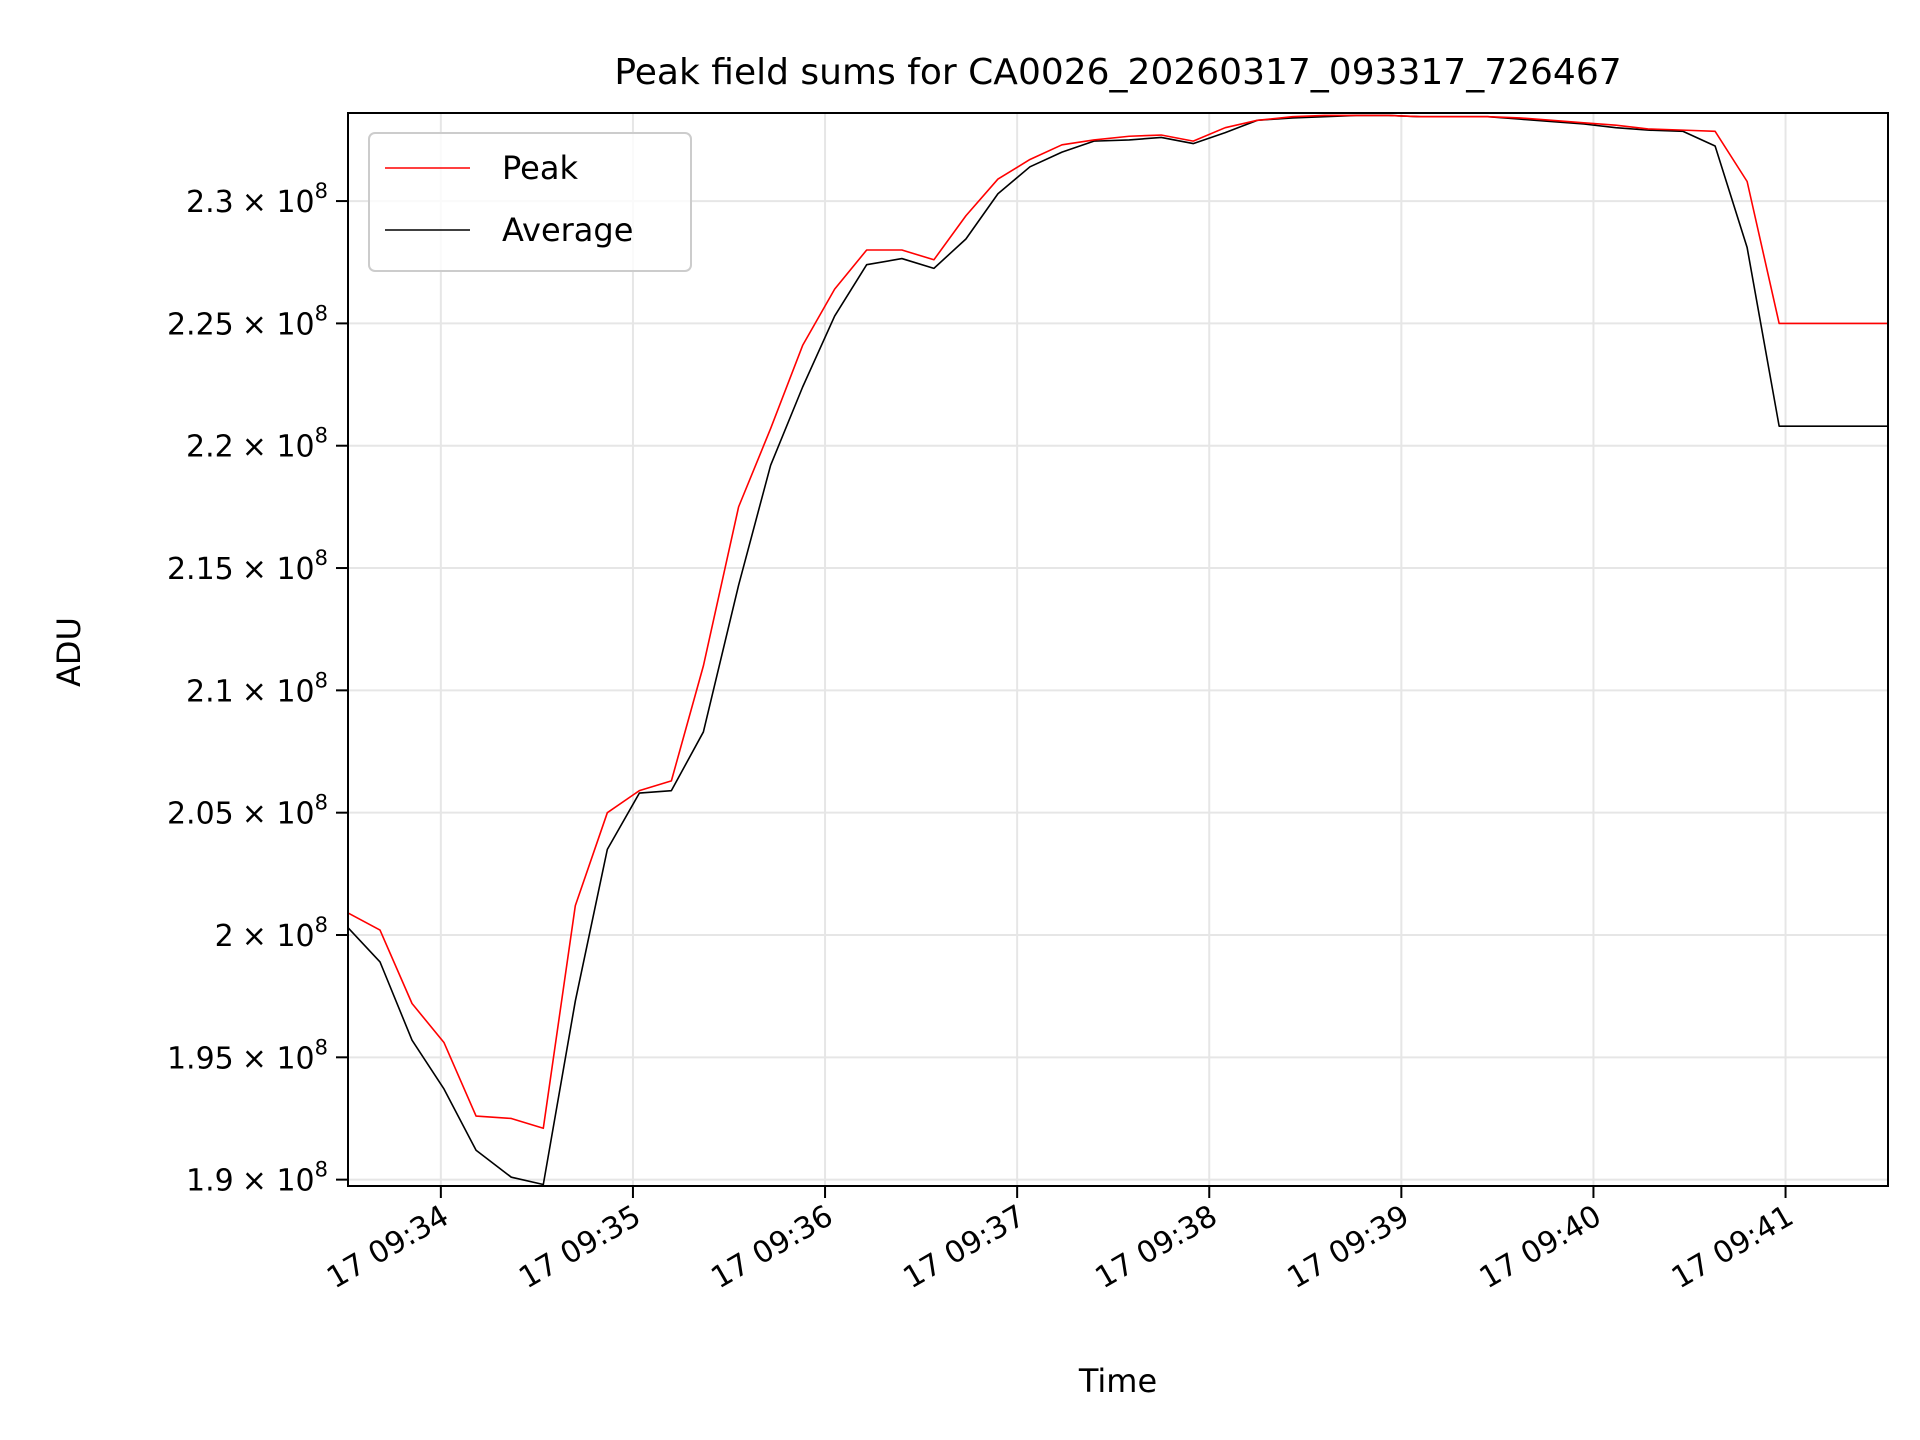  I want to click on y-tick-mantissa: 1.95, so click(200, 1058).